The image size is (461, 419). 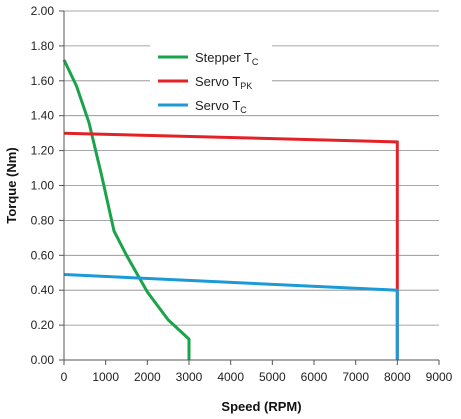 I want to click on y-tick-label: 1.20, so click(x=43, y=151).